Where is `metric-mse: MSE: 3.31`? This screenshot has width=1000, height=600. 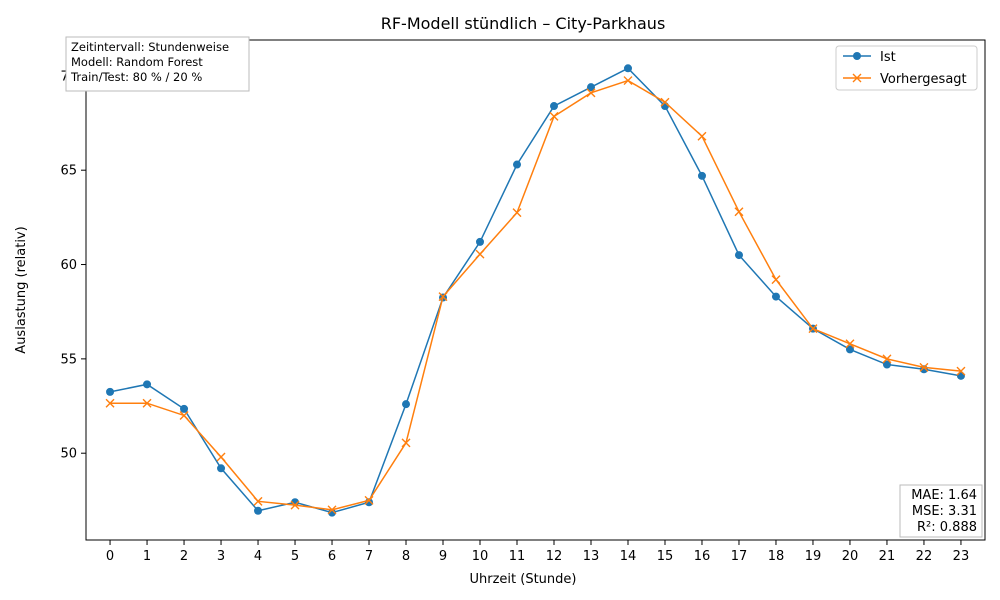 metric-mse: MSE: 3.31 is located at coordinates (944, 511).